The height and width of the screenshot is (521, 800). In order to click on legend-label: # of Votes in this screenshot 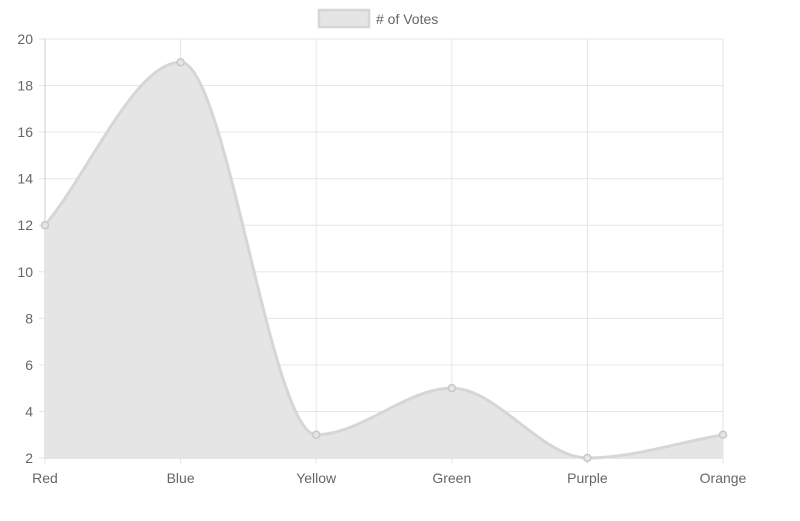, I will do `click(407, 19)`.